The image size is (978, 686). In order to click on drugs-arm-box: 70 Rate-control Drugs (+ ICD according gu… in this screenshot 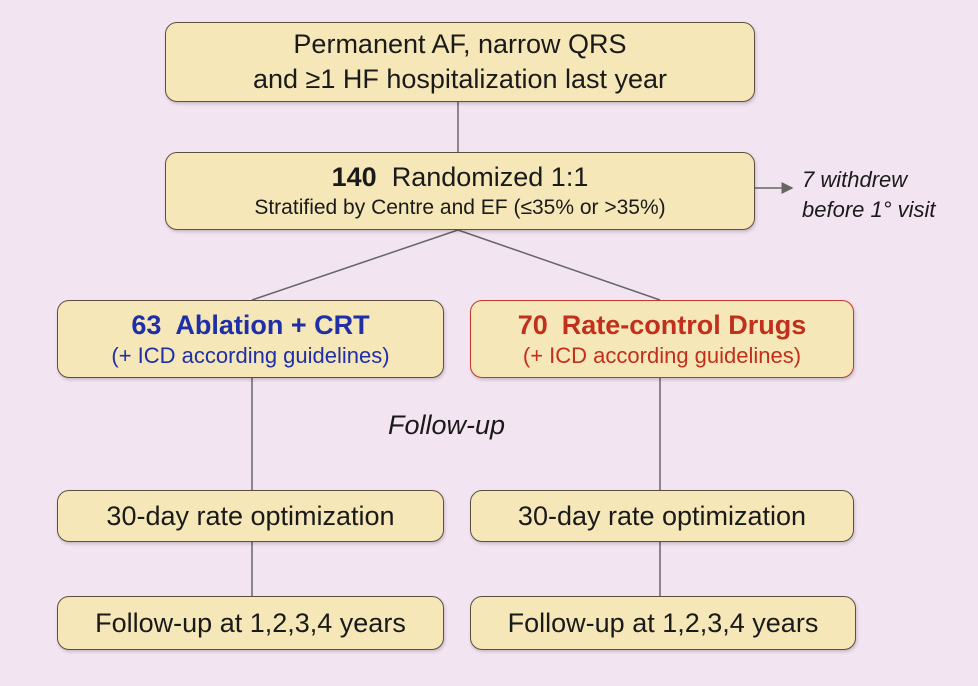, I will do `click(662, 339)`.